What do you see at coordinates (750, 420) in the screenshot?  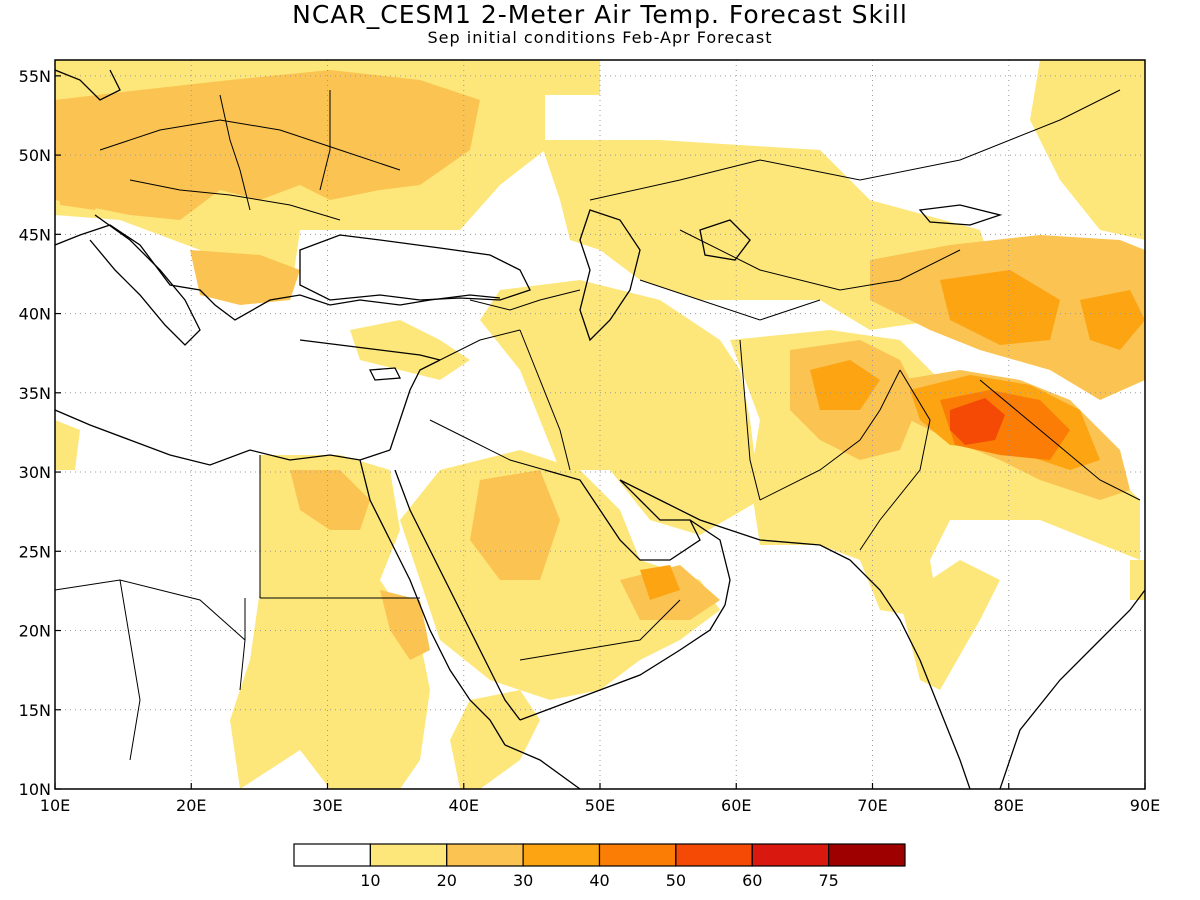 I see `border-iran-afghanistan` at bounding box center [750, 420].